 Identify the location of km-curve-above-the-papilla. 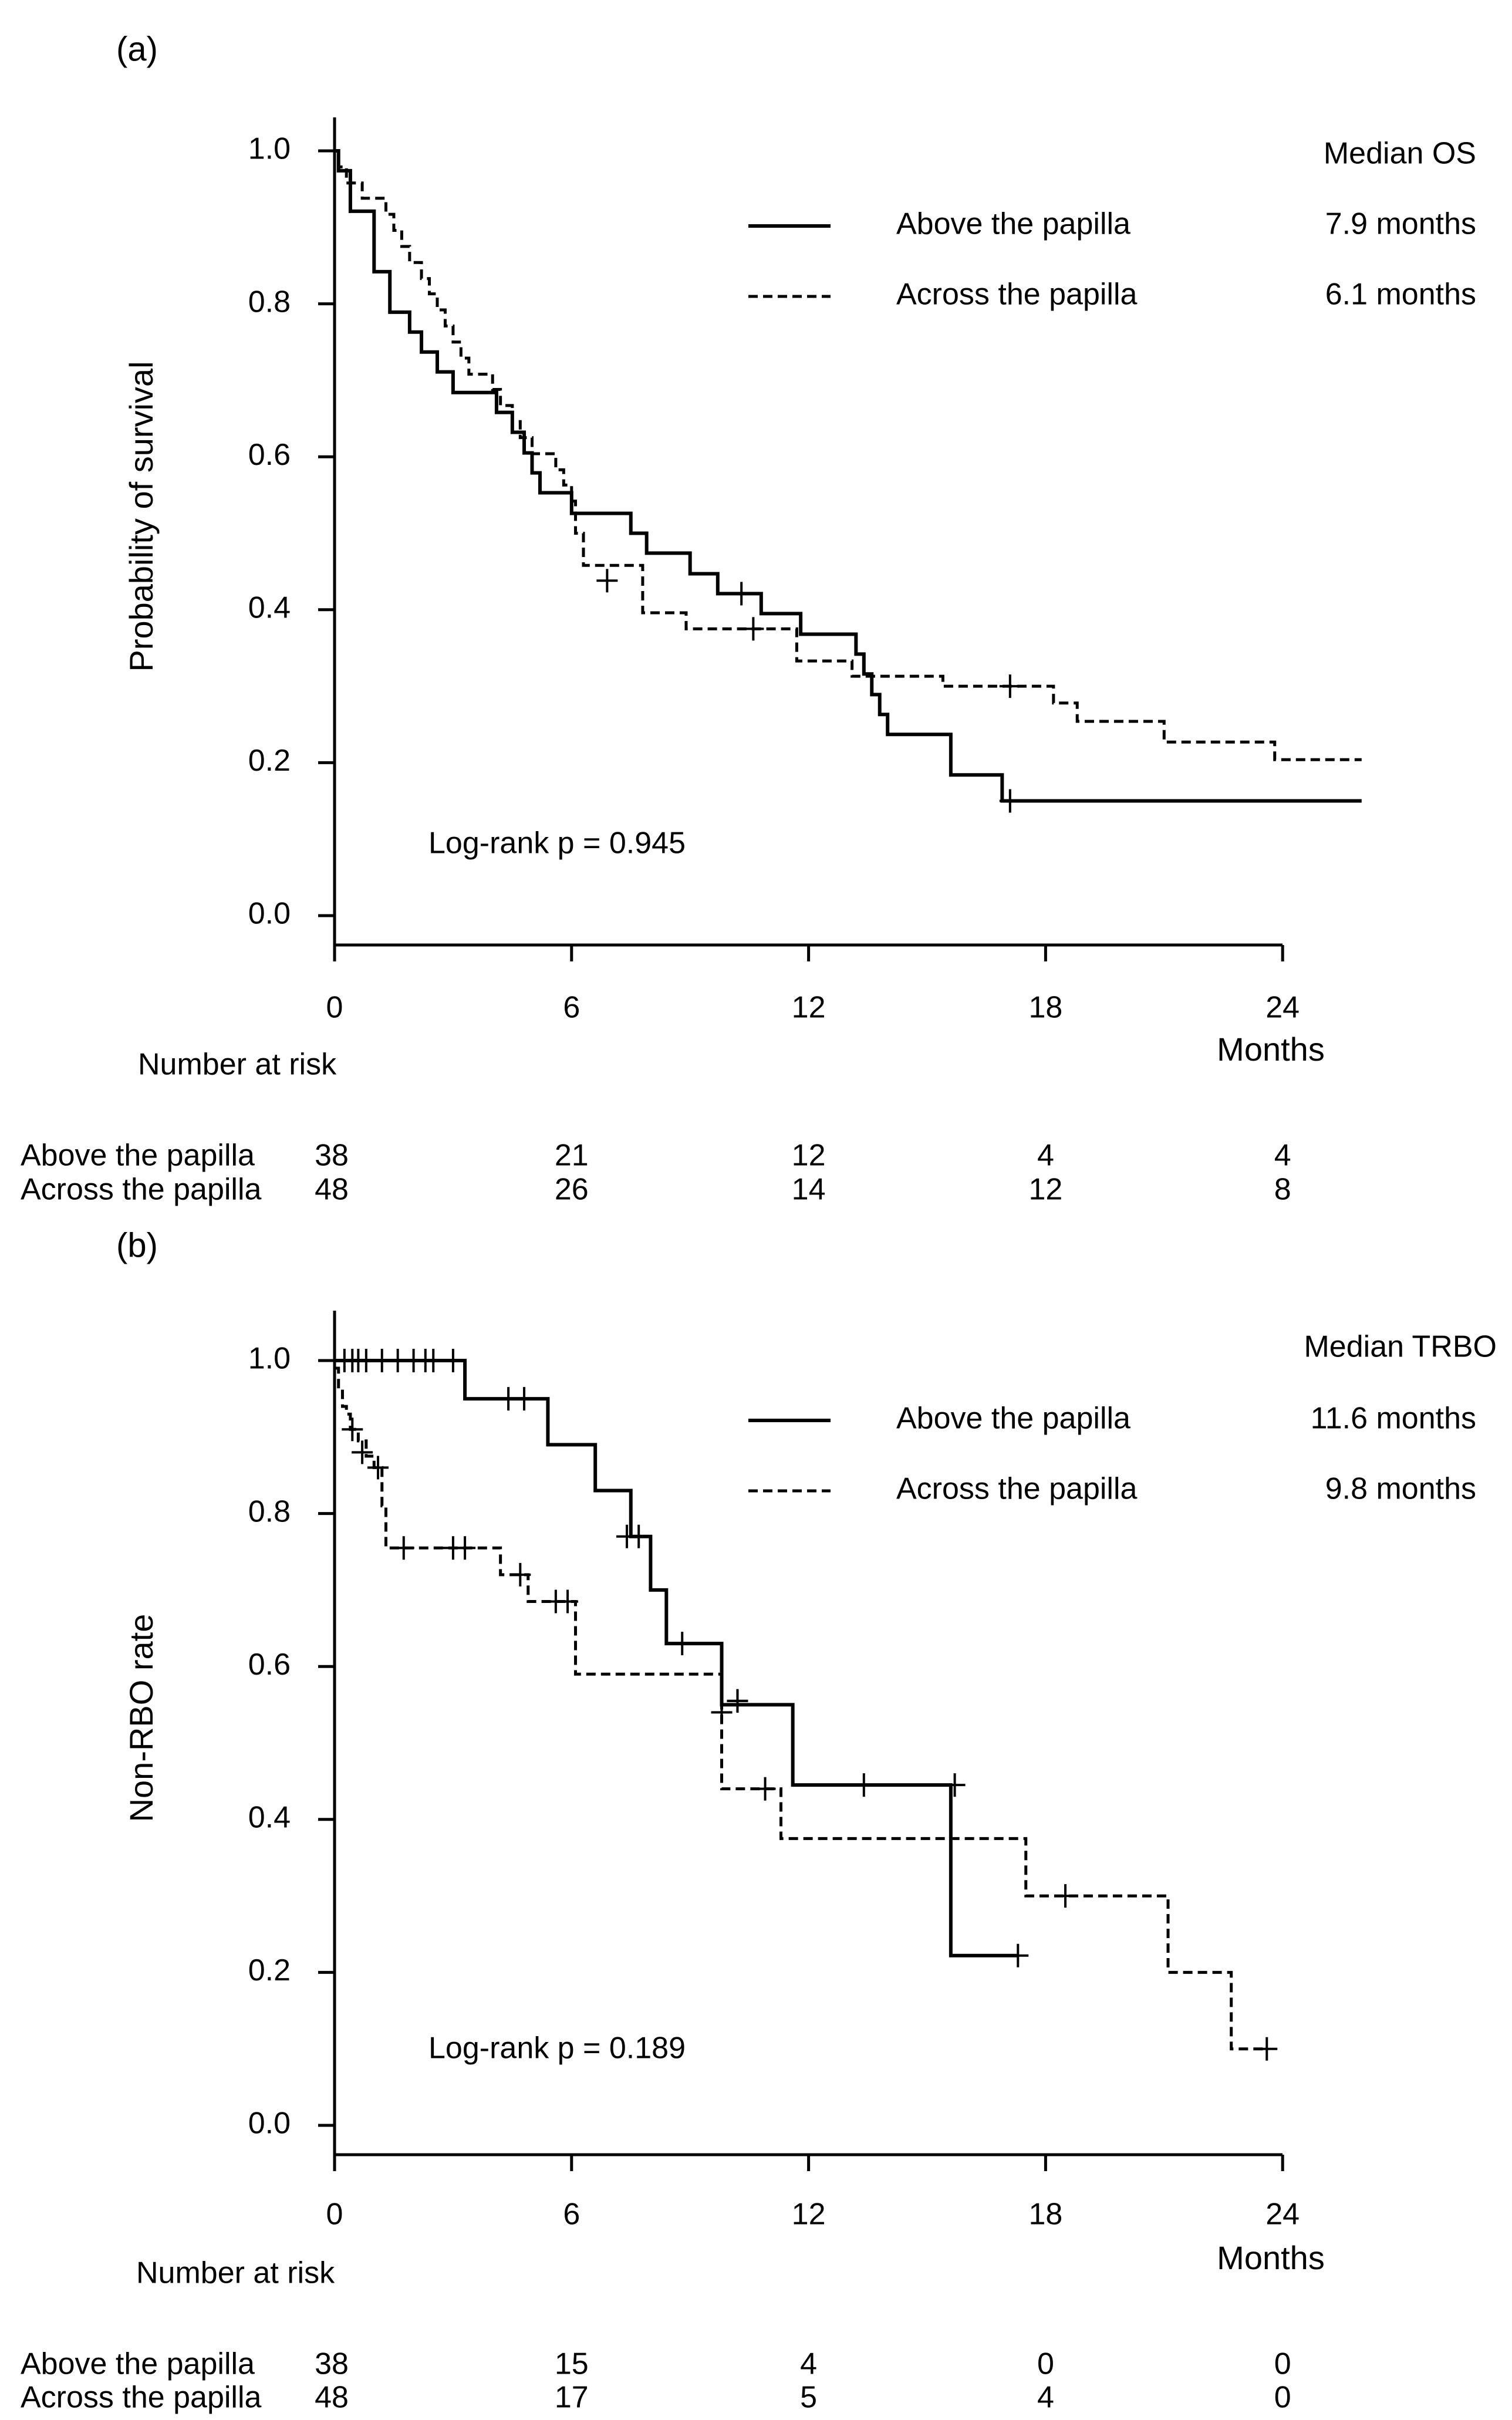
(677, 1658).